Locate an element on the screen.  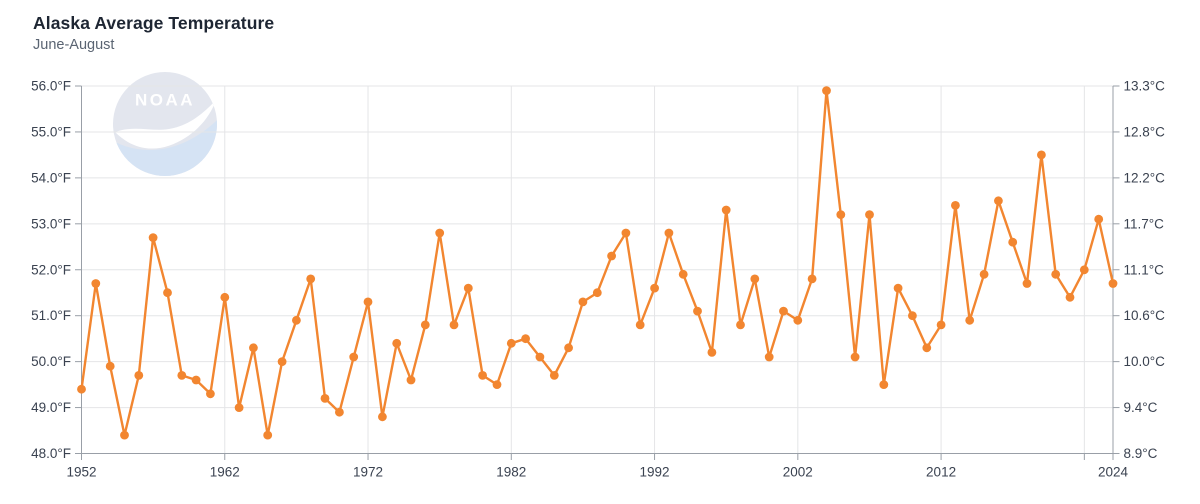
y-tick-label-c: 11.7°C is located at coordinates (1144, 223).